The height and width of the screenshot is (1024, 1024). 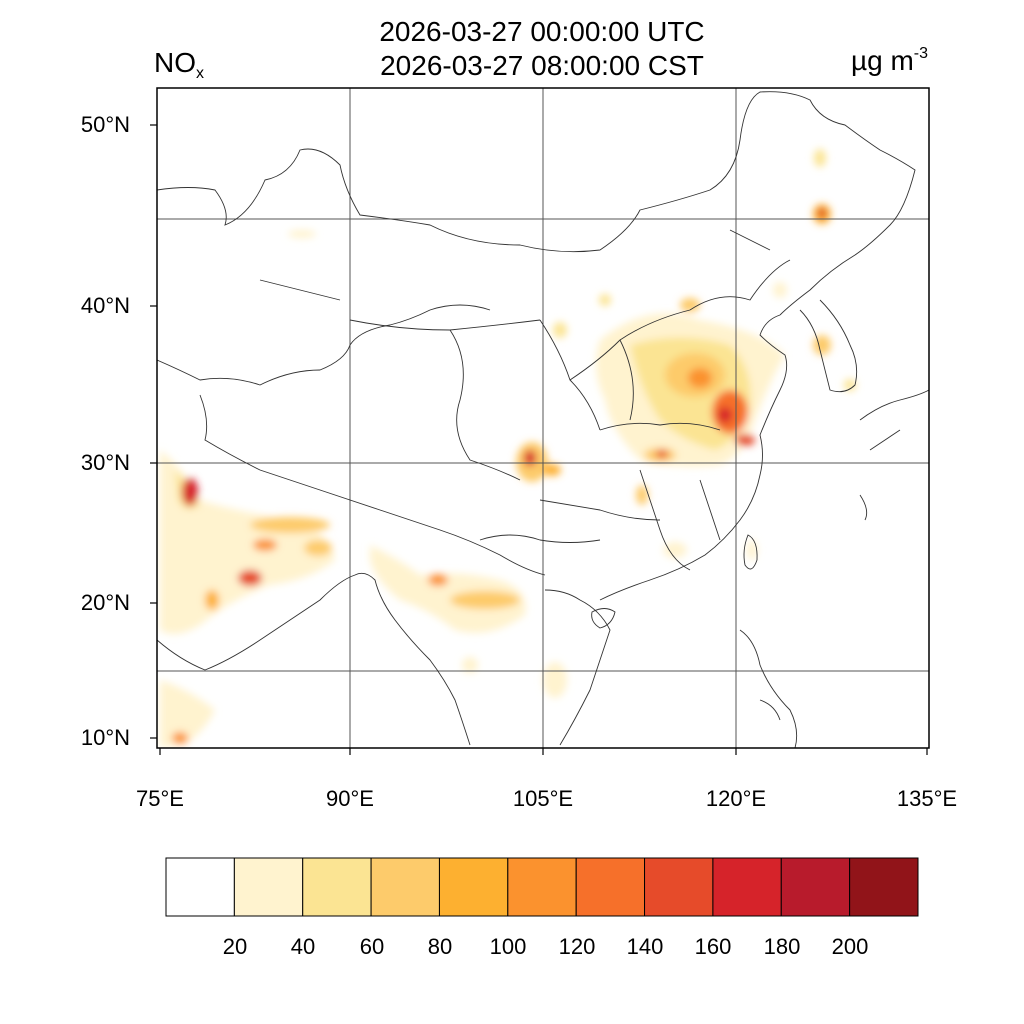 What do you see at coordinates (247, 542) in the screenshot?
I see `plume-himalaya` at bounding box center [247, 542].